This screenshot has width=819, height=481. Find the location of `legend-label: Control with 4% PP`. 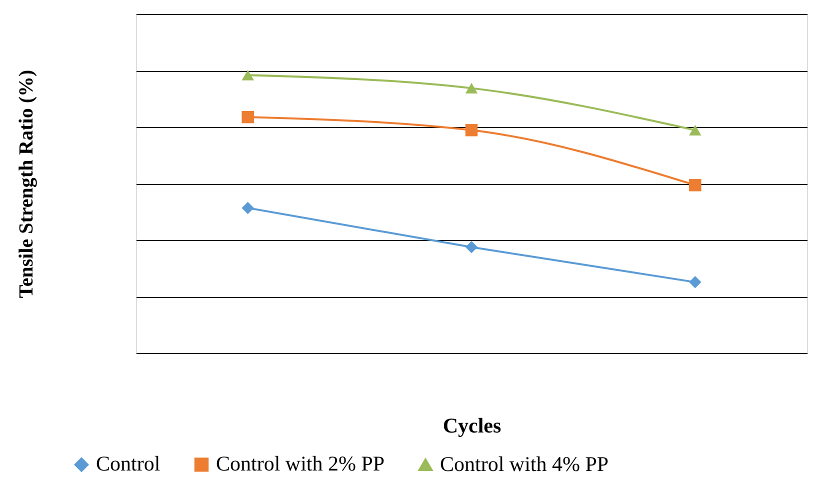

legend-label: Control with 4% PP is located at coordinates (524, 464).